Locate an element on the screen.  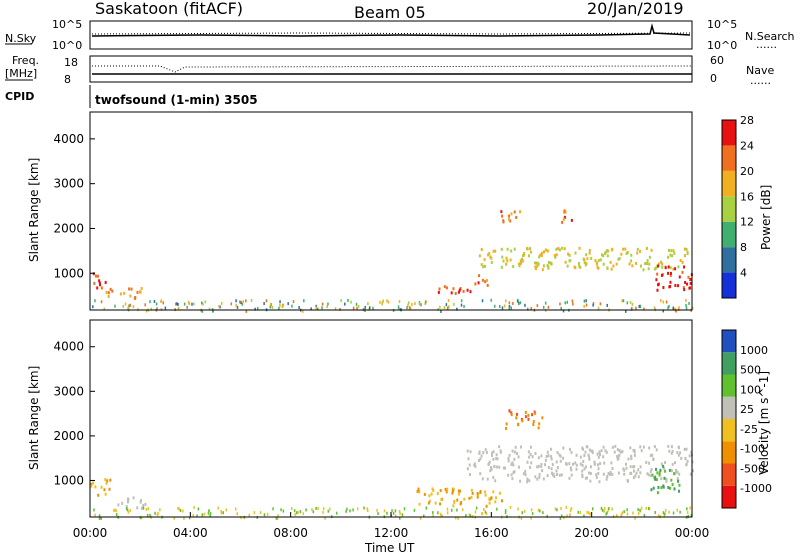
noise-tick-left-top: 10^5 is located at coordinates (67, 24).